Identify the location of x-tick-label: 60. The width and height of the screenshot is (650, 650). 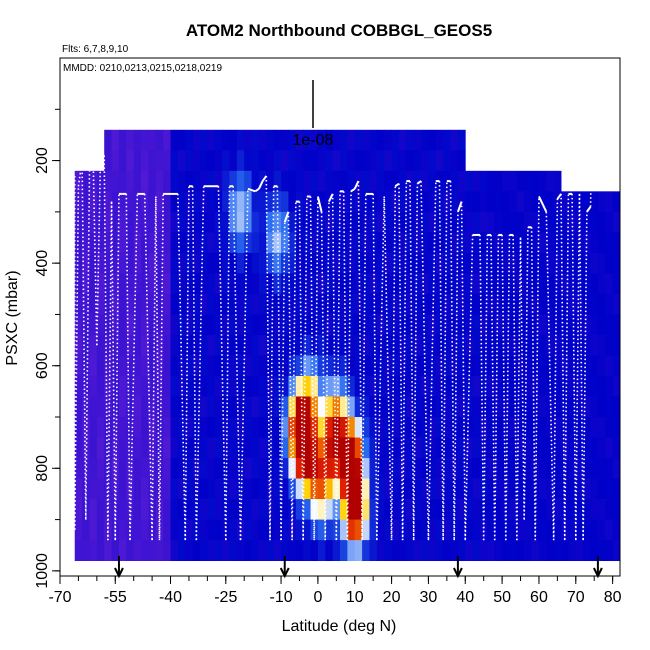
(539, 597).